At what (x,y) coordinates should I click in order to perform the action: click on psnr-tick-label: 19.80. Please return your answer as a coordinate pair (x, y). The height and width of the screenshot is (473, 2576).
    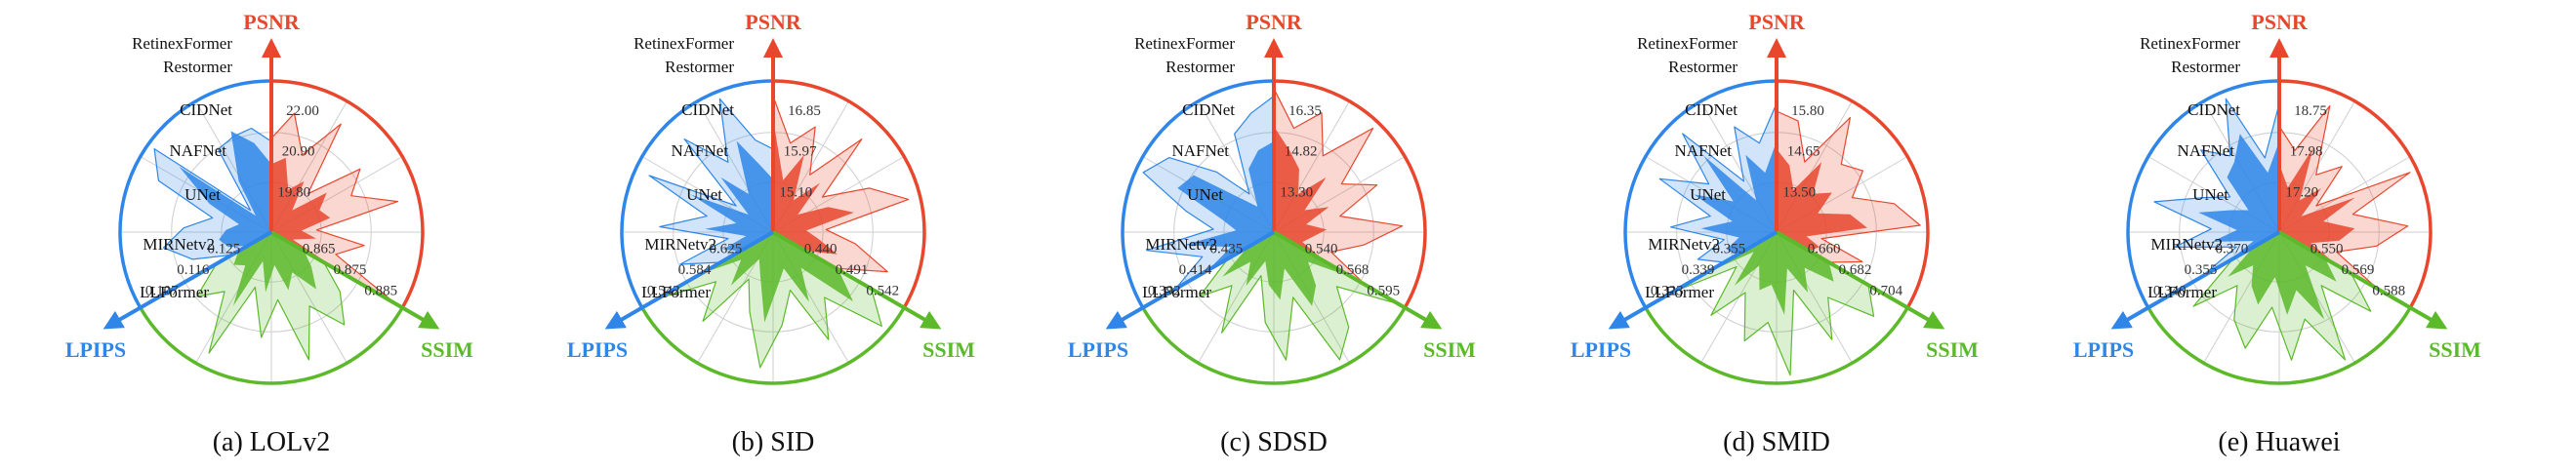
    Looking at the image, I should click on (293, 192).